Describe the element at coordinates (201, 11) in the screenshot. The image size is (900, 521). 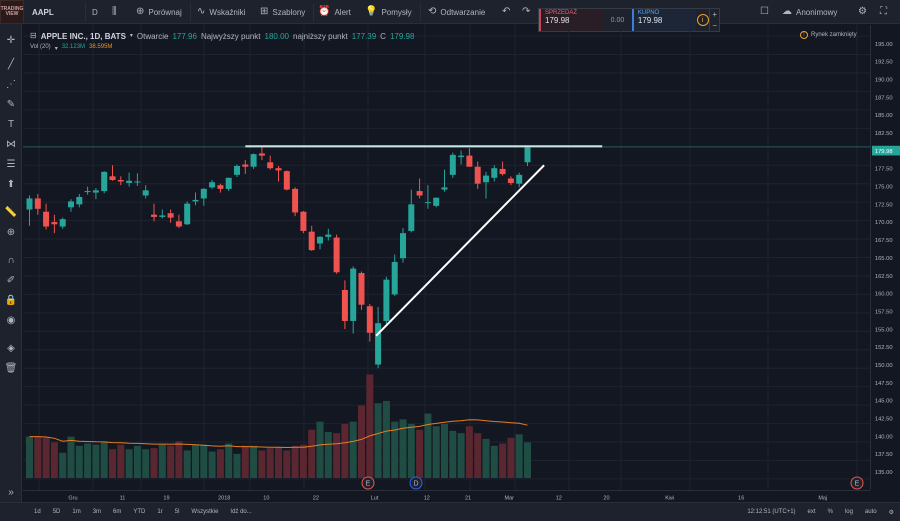
I see `indicators-icon: ∿` at that location.